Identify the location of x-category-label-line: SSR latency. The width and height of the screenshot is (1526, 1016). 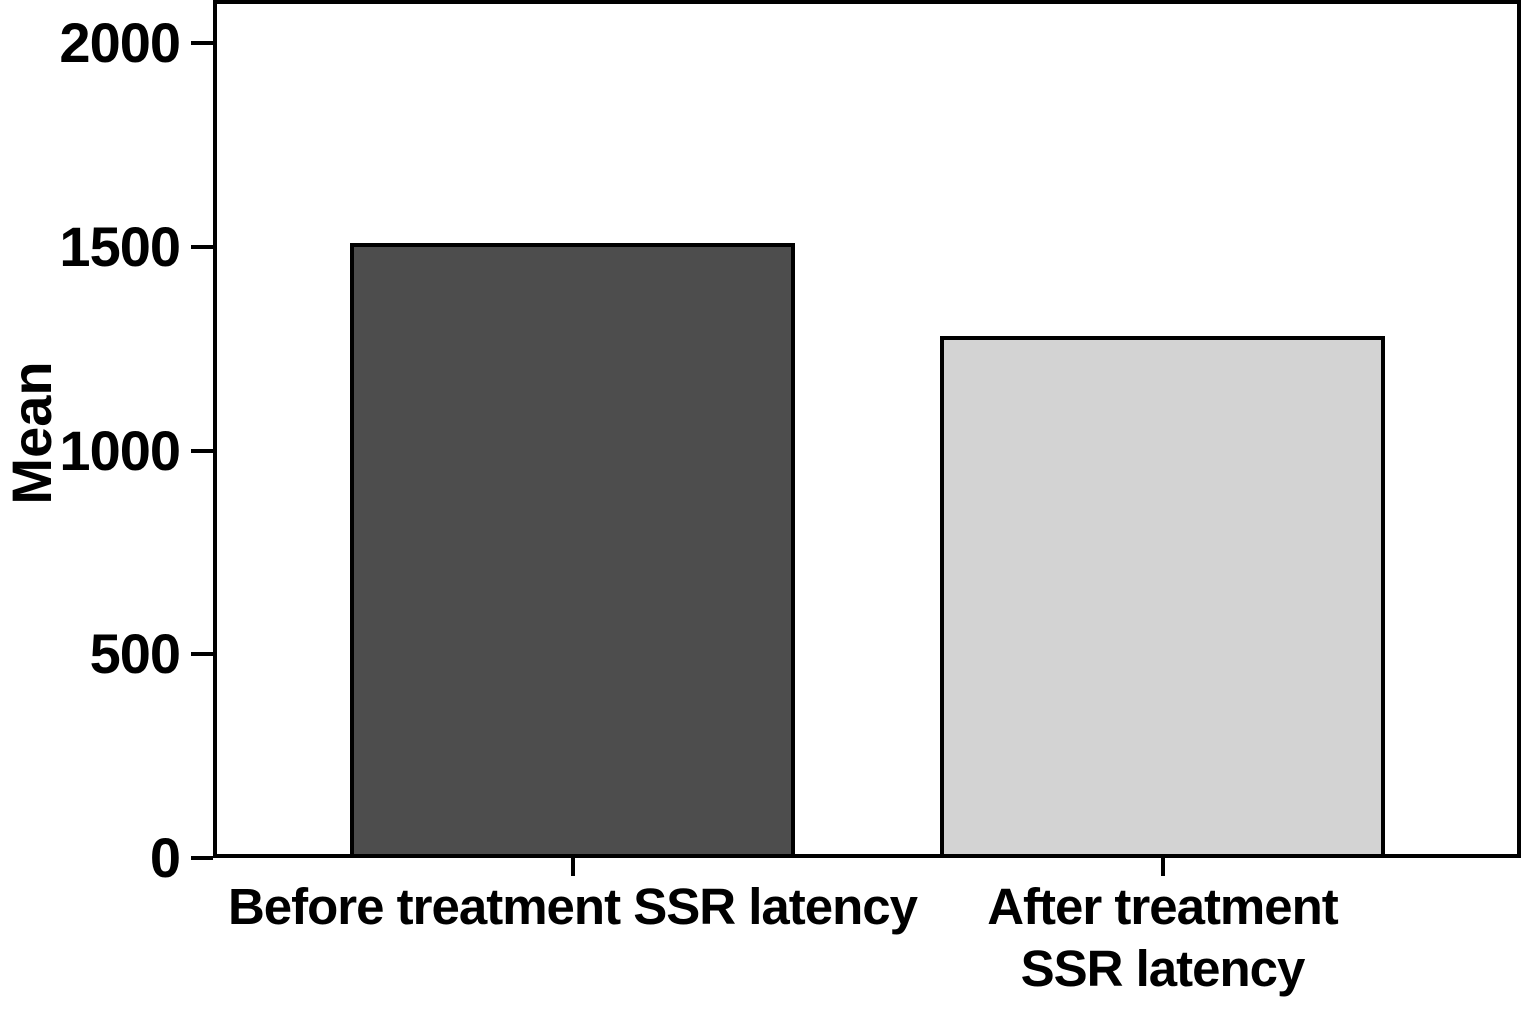
(1163, 968).